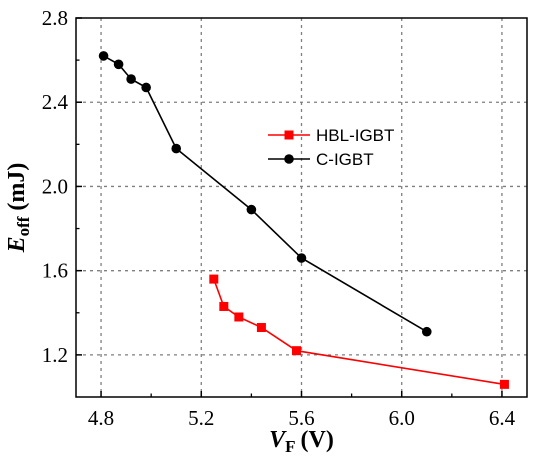 The image size is (550, 460). I want to click on series-hbl-igbt, so click(359, 331).